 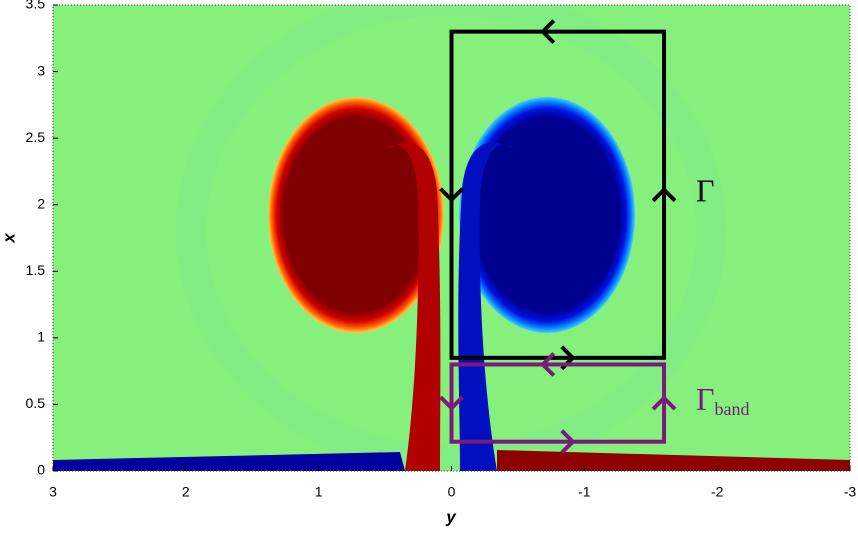 I want to click on y-tick-label: 0.5, so click(x=36, y=403).